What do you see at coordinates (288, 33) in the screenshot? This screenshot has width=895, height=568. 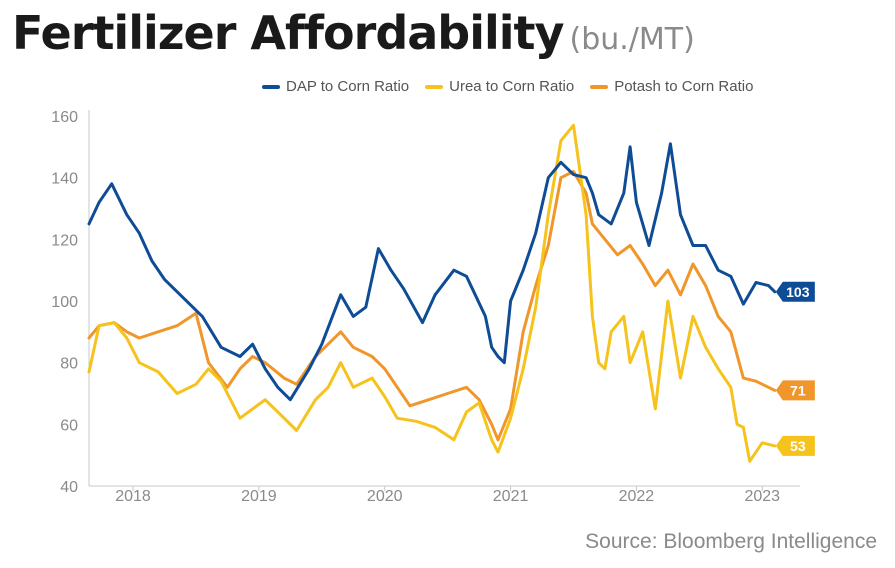 I see `page-title: Fertilizer Affordability` at bounding box center [288, 33].